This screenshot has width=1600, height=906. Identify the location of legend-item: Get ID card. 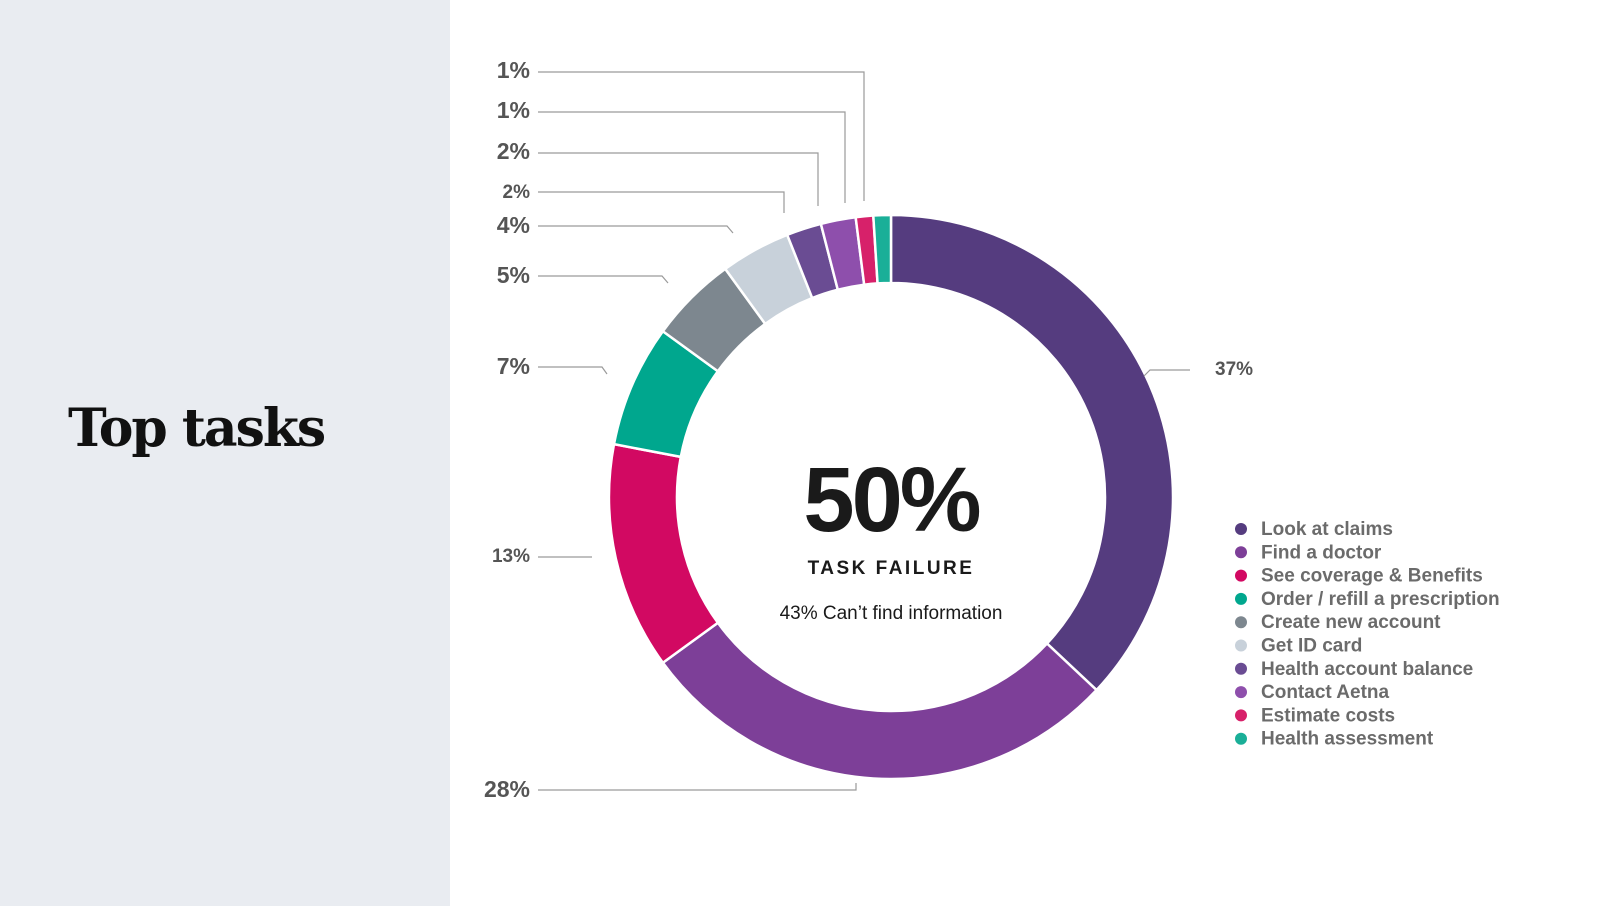
(1311, 646).